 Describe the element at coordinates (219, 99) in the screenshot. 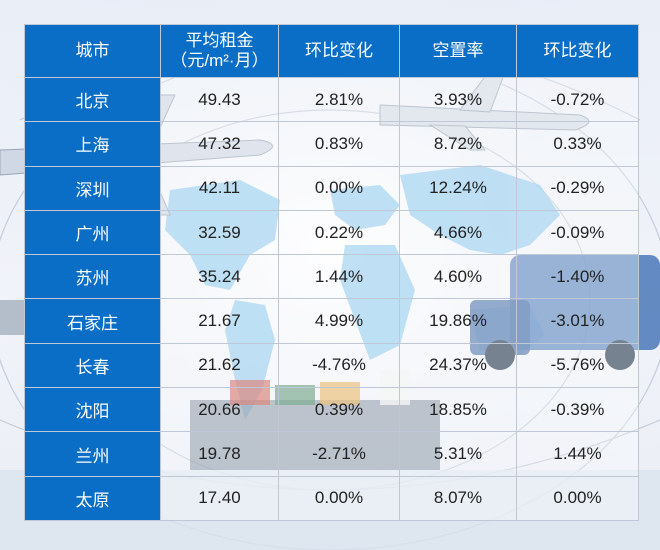

I see `cell-avg-rent: 49.43` at that location.